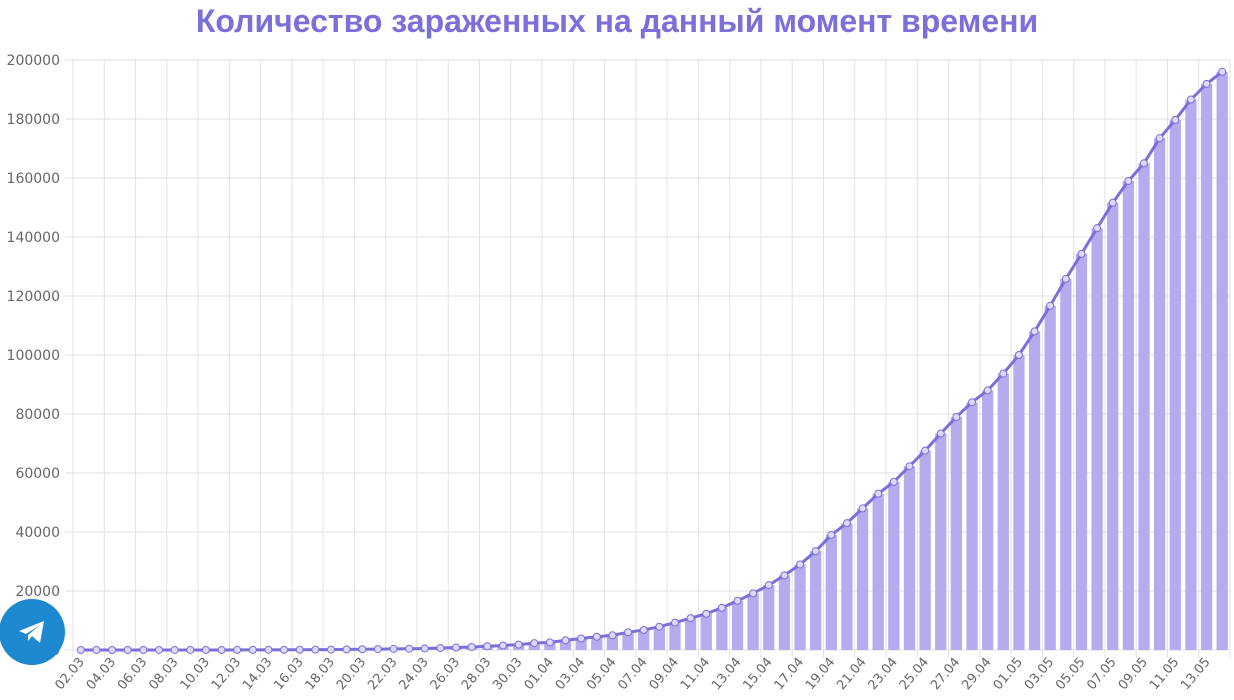  I want to click on x-tick-label: 18.03, so click(320, 674).